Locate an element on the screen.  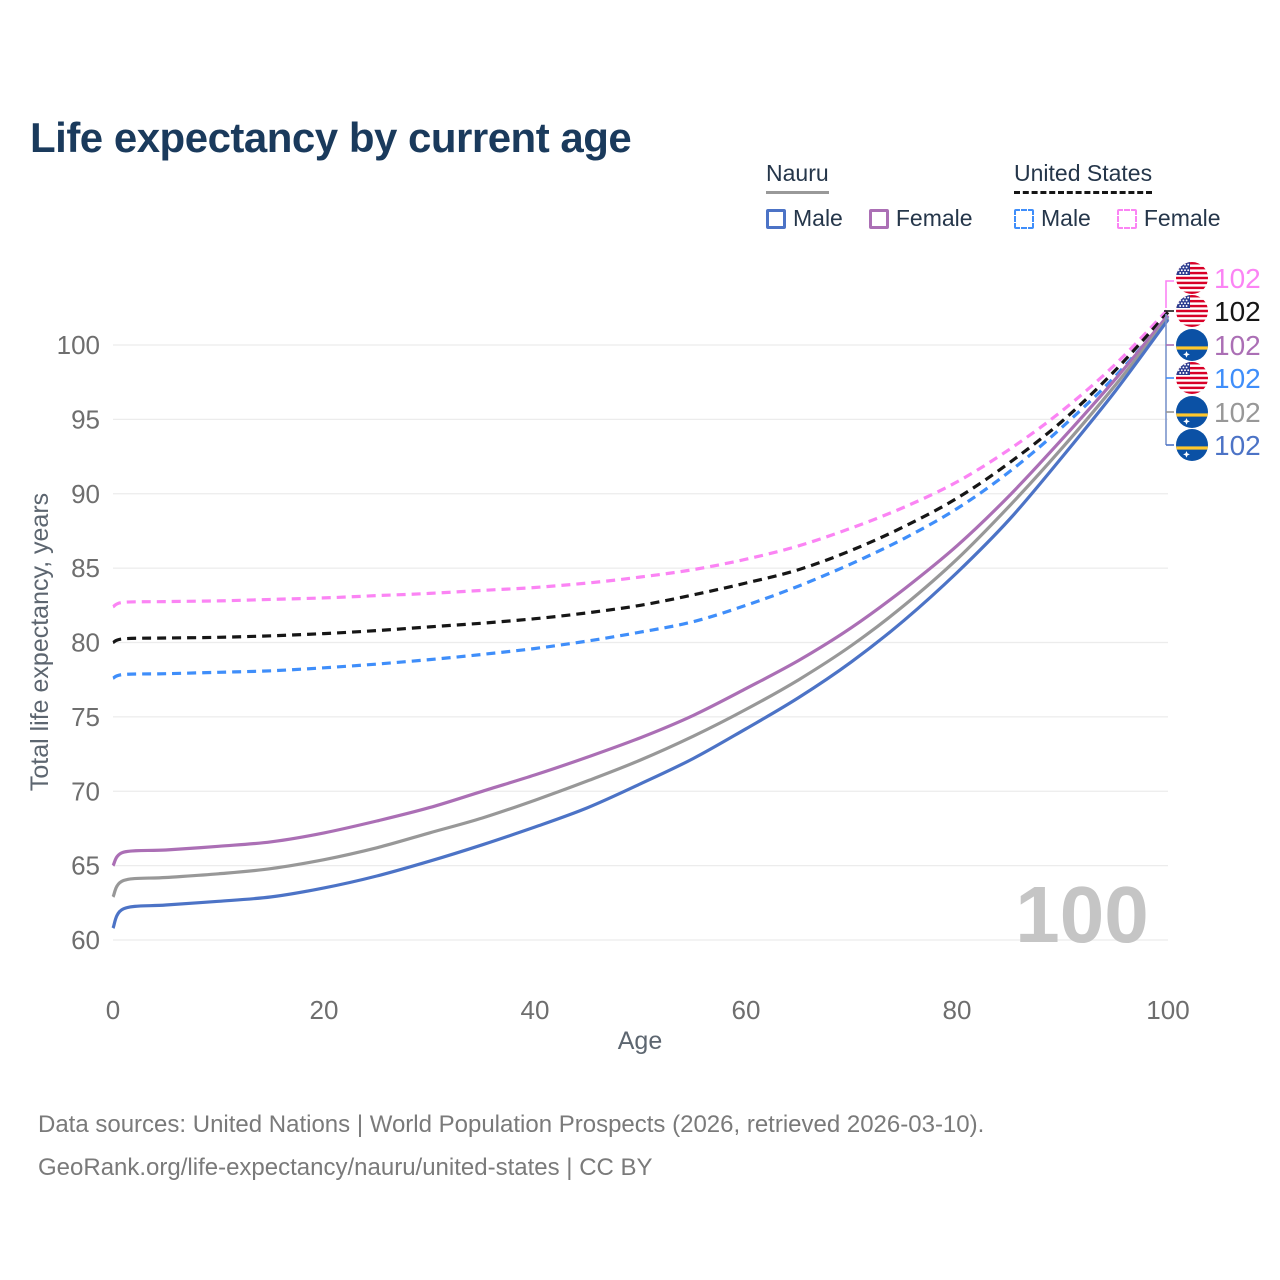
nauru-male-swatch-icon is located at coordinates (776, 218).